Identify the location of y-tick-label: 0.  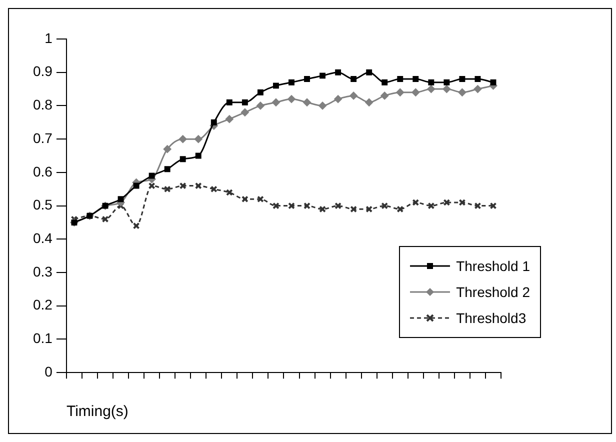
(48, 371).